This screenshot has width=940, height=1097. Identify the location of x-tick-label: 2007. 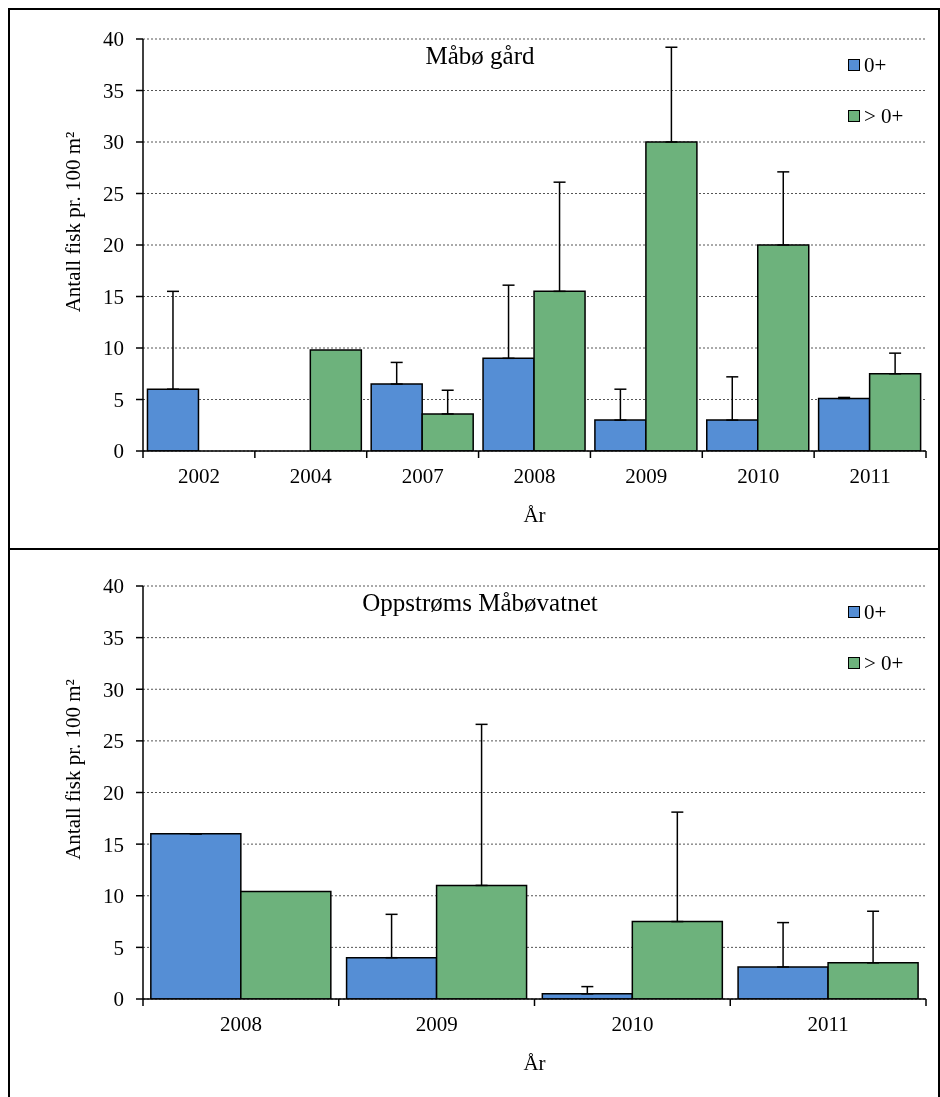
(422, 476).